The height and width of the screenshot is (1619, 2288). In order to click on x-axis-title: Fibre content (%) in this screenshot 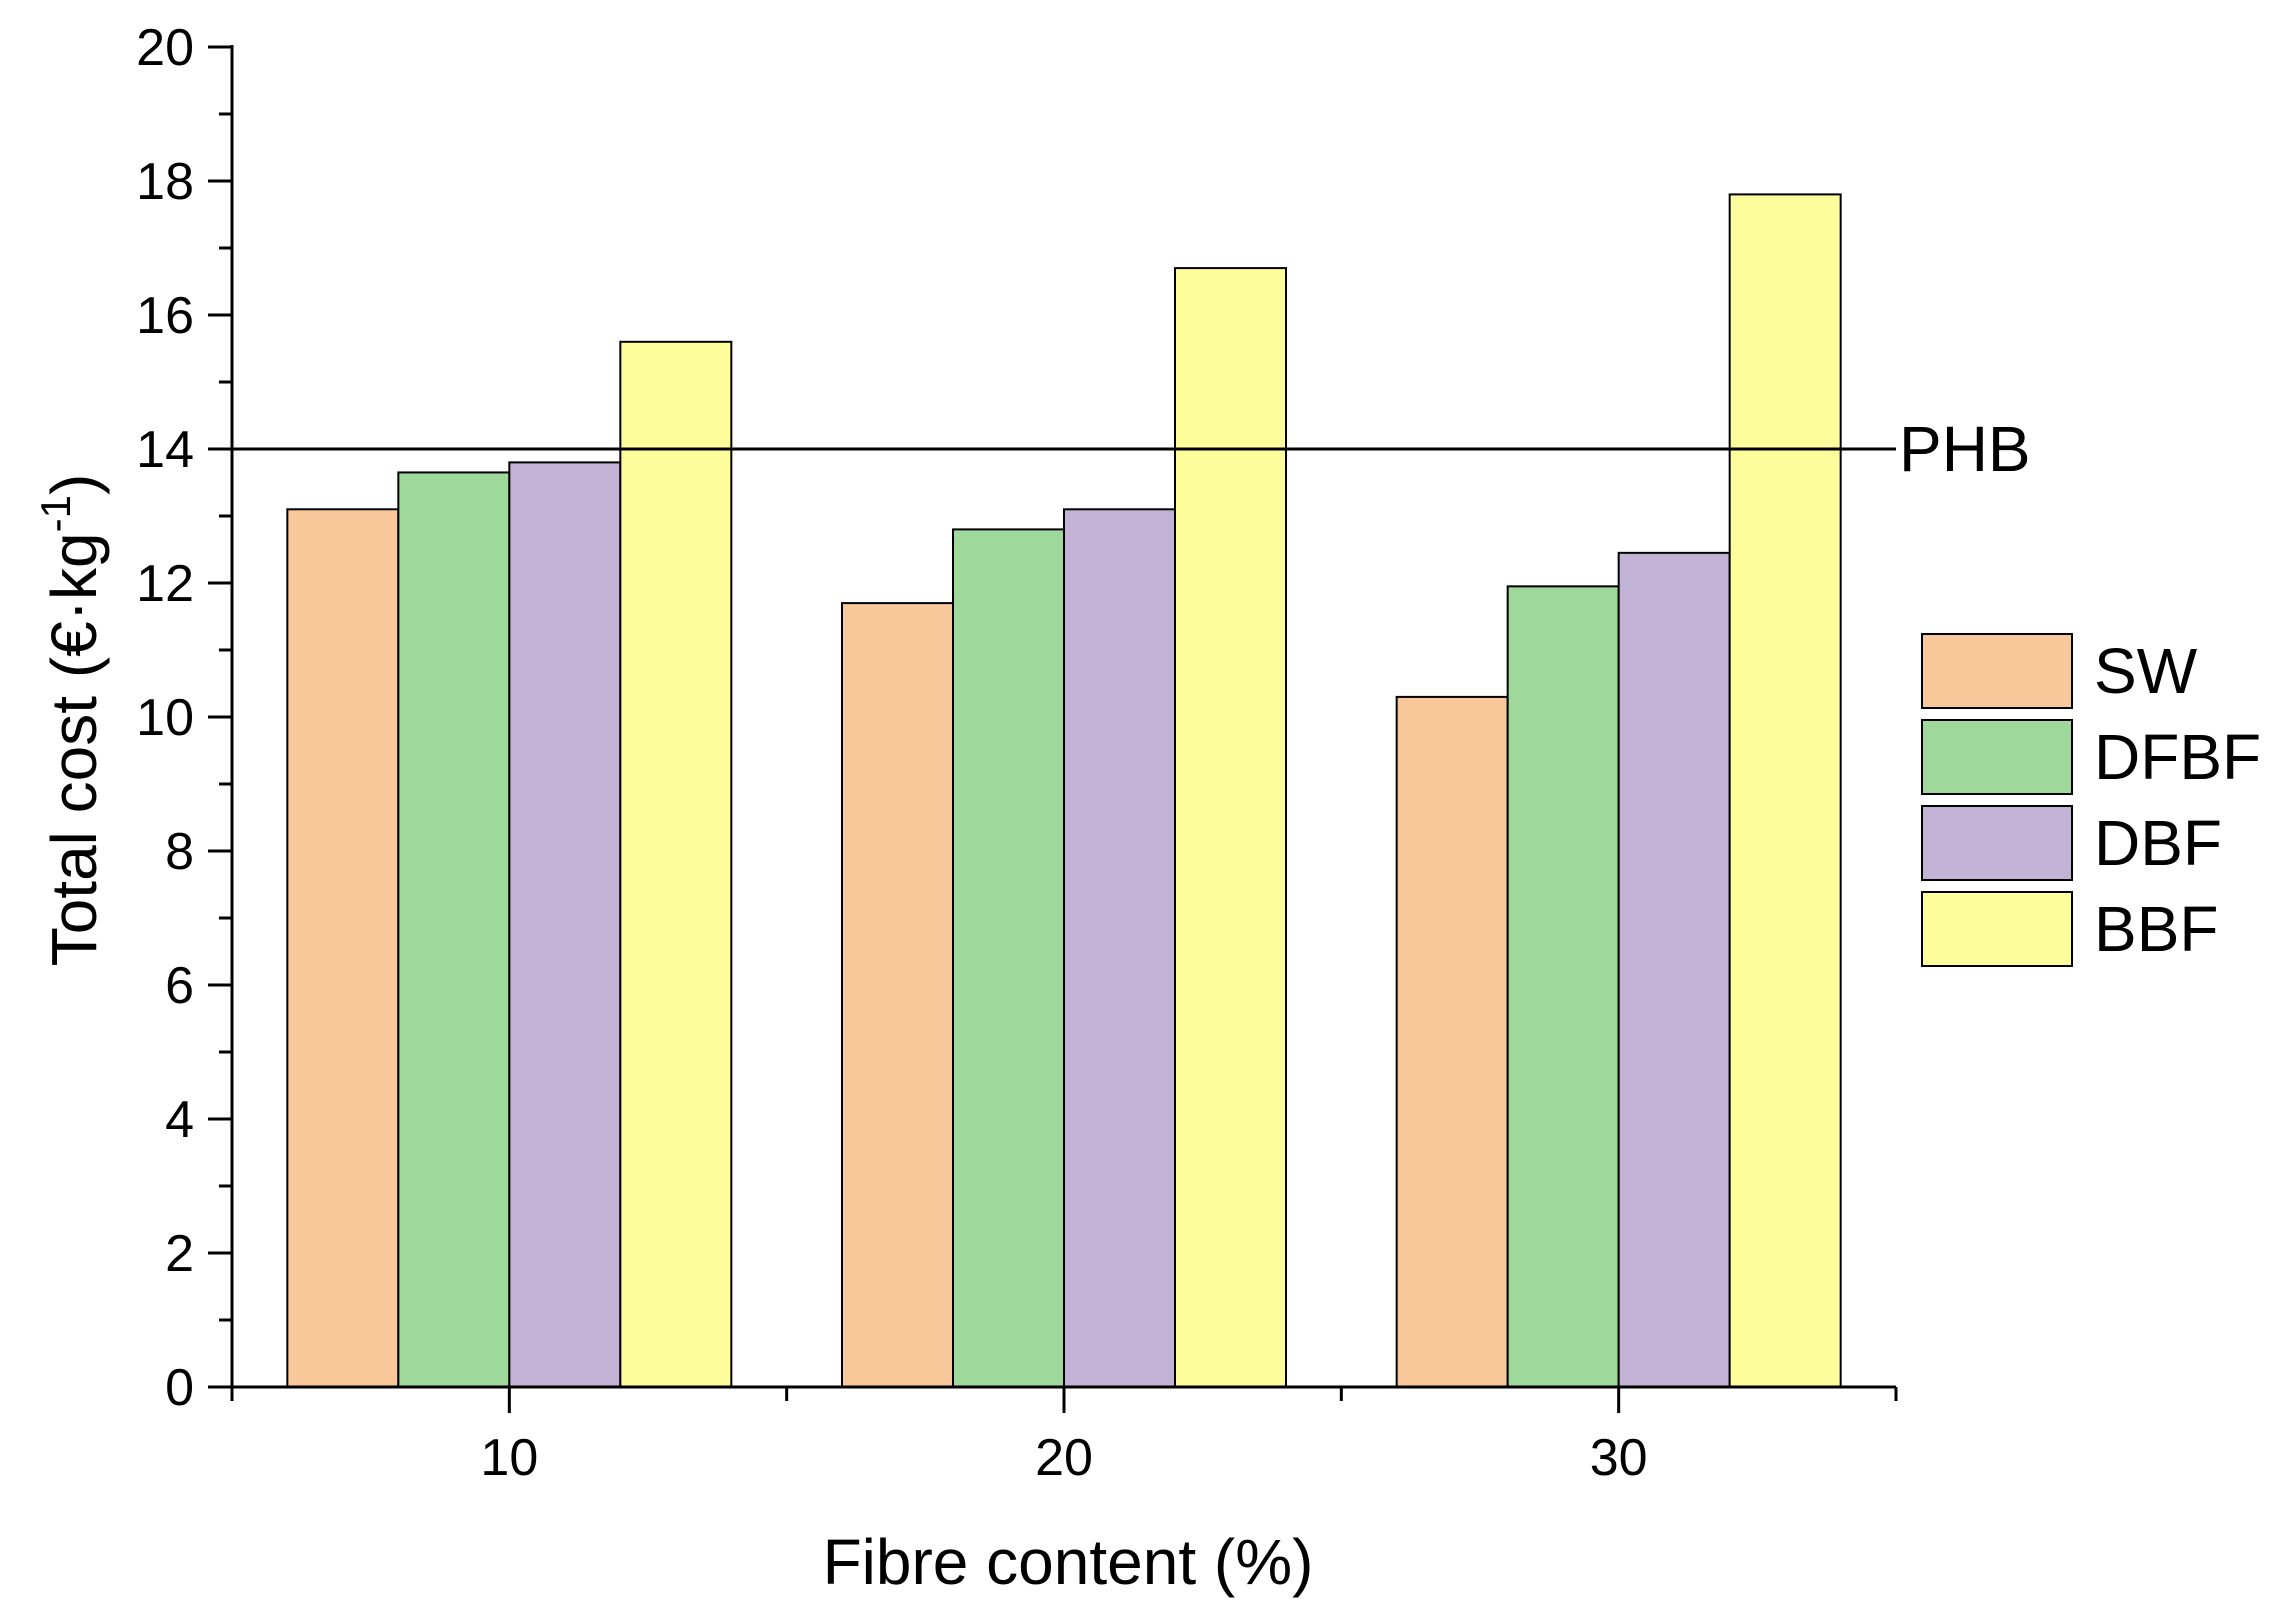, I will do `click(1068, 1562)`.